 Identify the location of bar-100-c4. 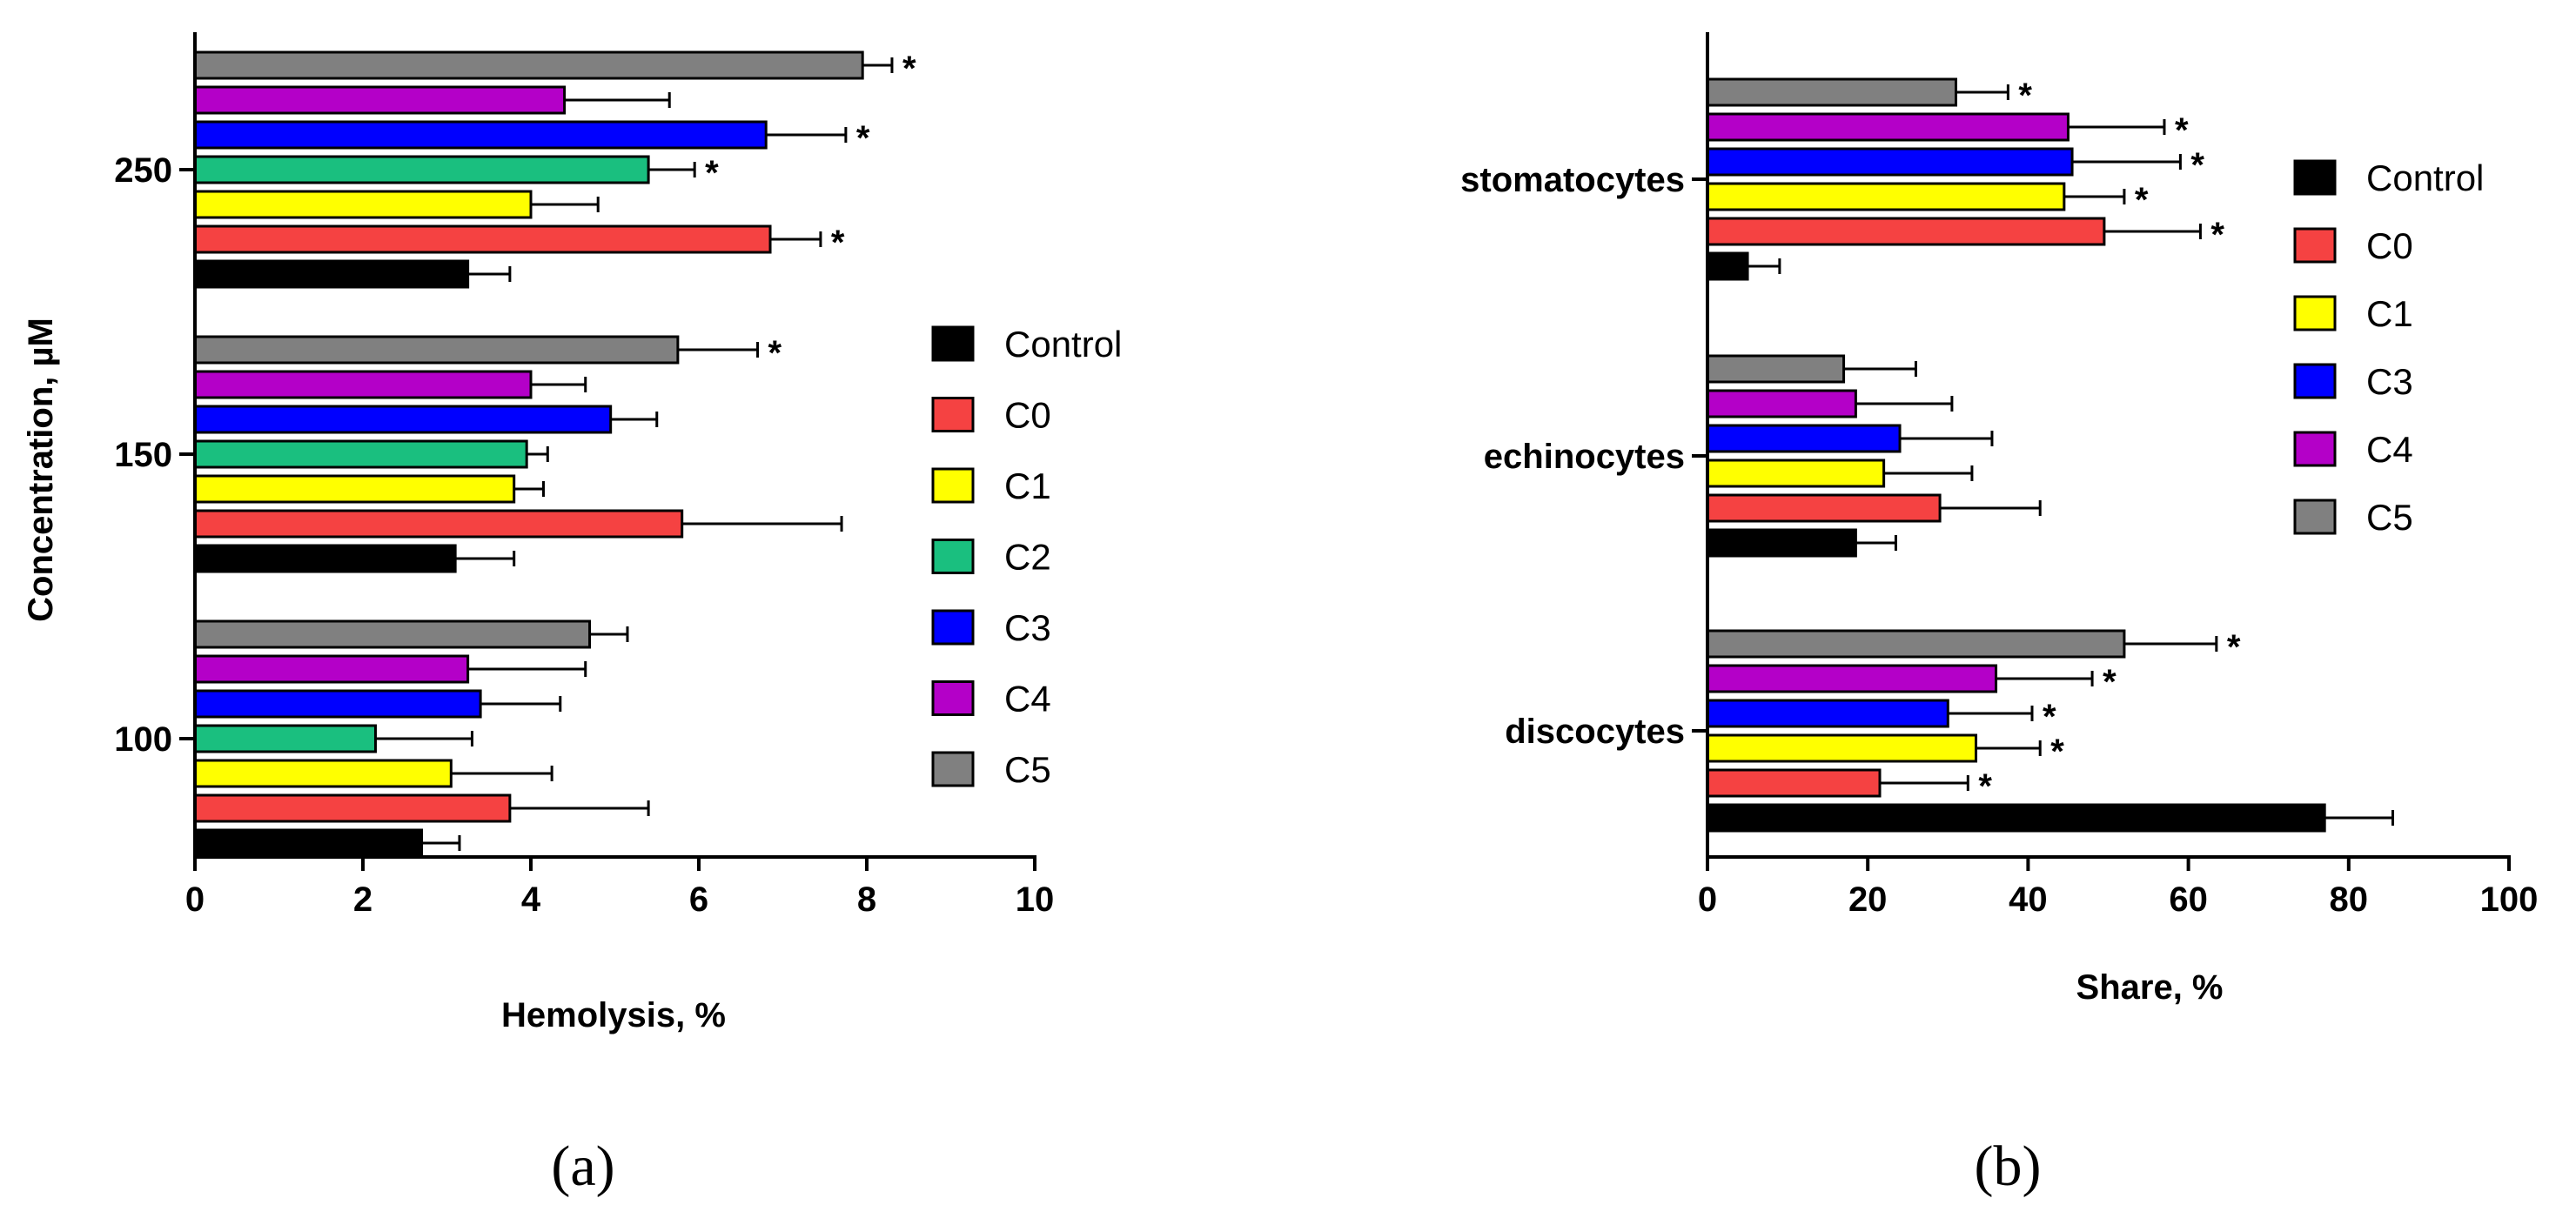
(332, 669).